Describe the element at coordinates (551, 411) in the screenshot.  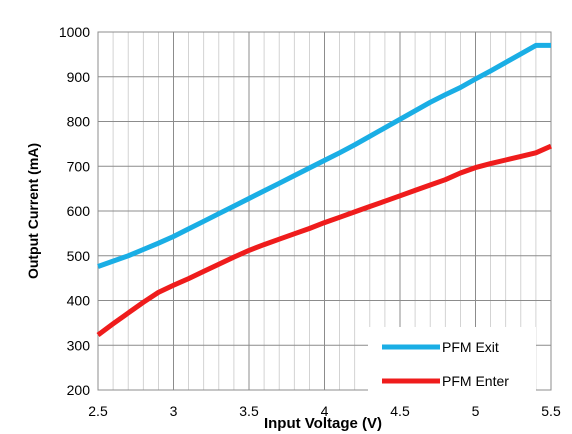
I see `x-tick-label: 5.5` at that location.